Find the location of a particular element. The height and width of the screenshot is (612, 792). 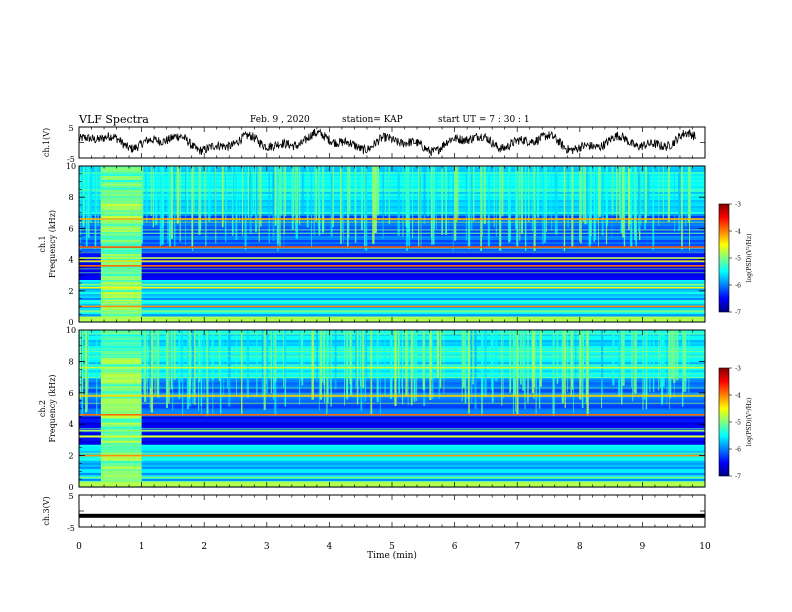

ch2-spec-colorbar-tick-label: -6 is located at coordinates (738, 450).